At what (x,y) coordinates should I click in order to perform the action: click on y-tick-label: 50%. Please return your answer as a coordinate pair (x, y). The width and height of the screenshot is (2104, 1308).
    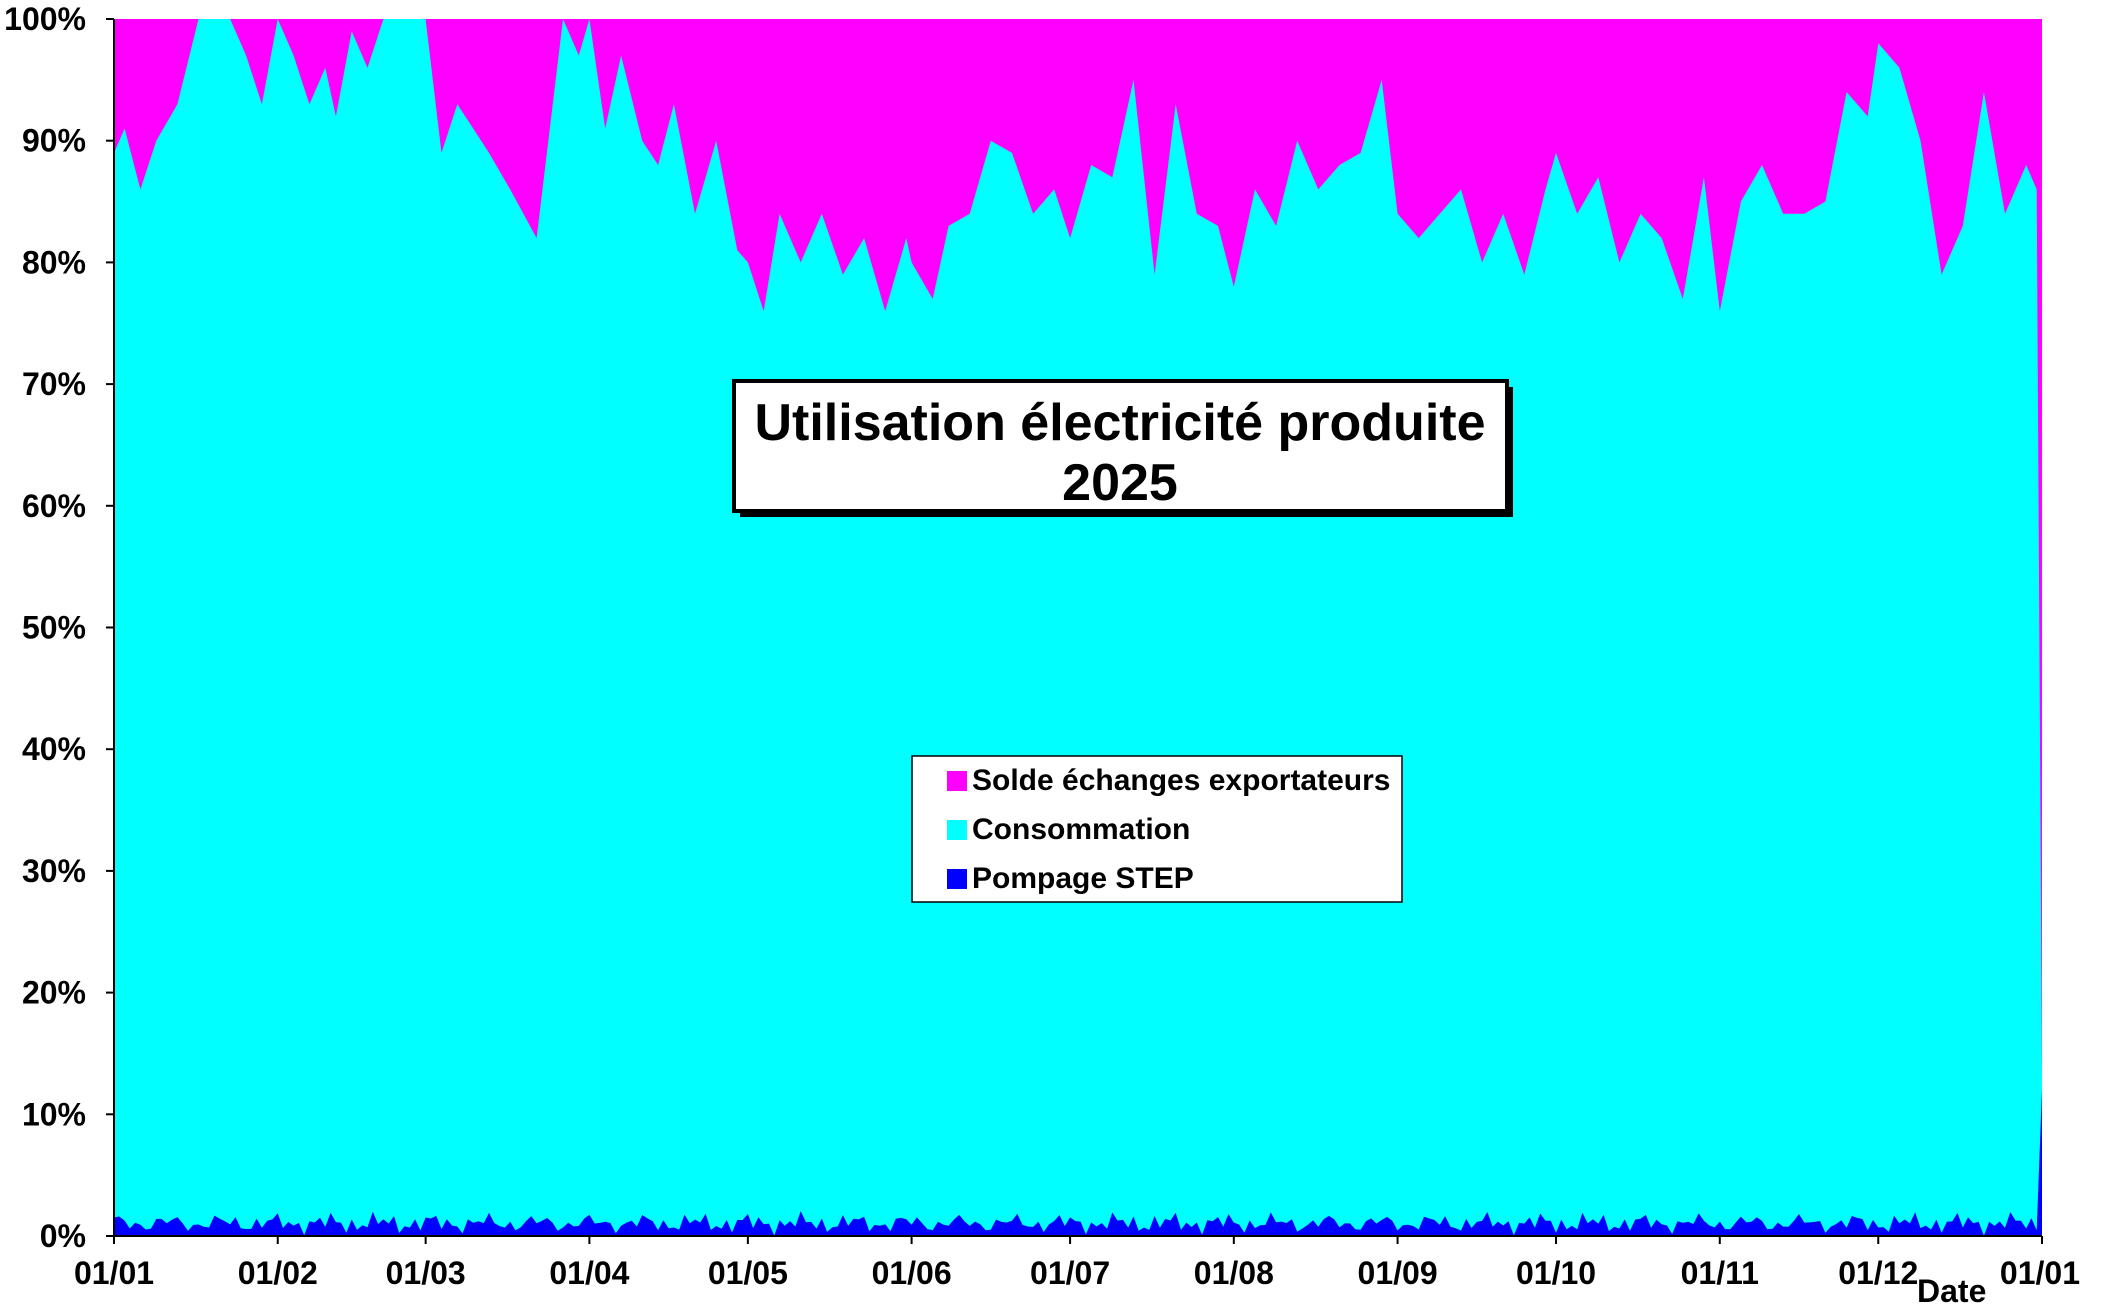
    Looking at the image, I should click on (54, 628).